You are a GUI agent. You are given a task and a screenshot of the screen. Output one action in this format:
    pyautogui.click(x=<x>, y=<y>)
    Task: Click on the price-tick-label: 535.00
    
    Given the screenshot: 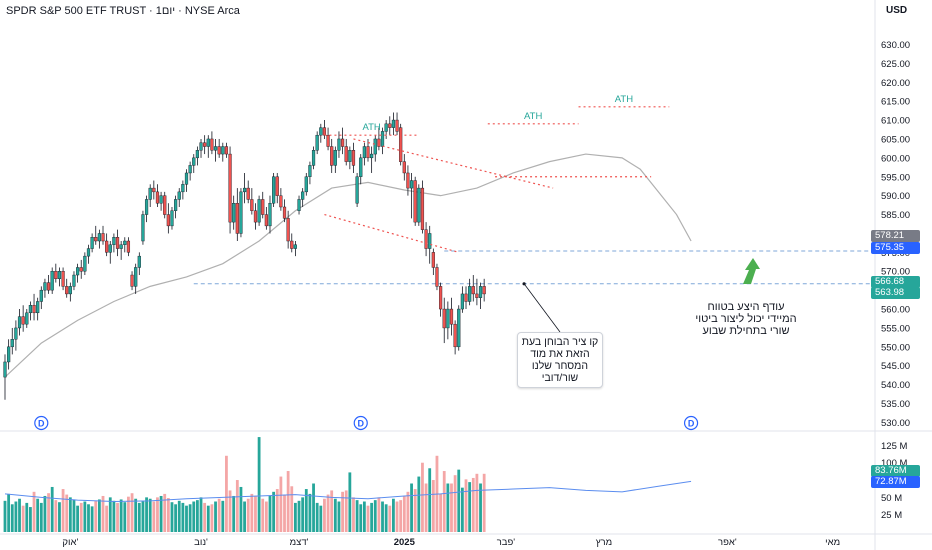 What is the action you would take?
    pyautogui.click(x=895, y=404)
    